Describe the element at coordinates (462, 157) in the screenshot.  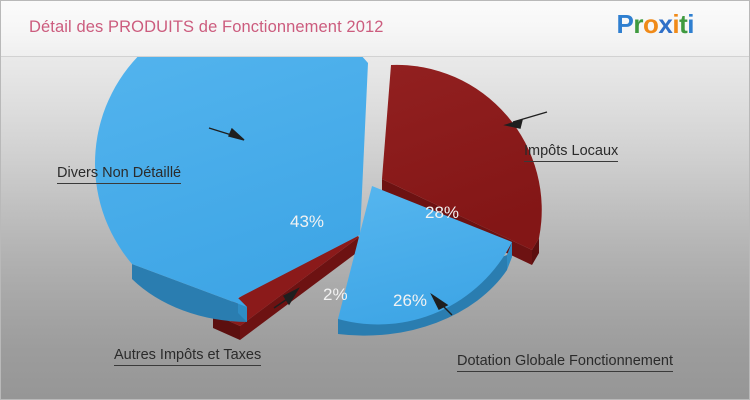
I see `slice-impots-top` at that location.